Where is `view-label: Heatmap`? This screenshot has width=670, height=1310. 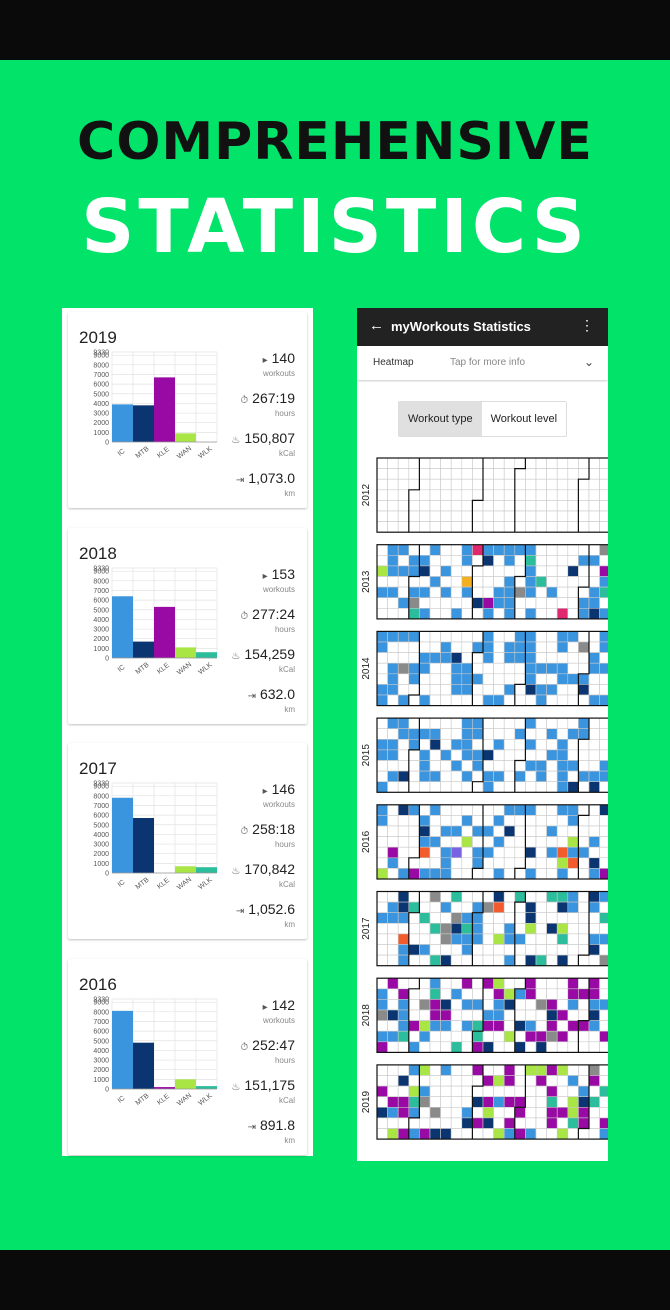
view-label: Heatmap is located at coordinates (393, 362).